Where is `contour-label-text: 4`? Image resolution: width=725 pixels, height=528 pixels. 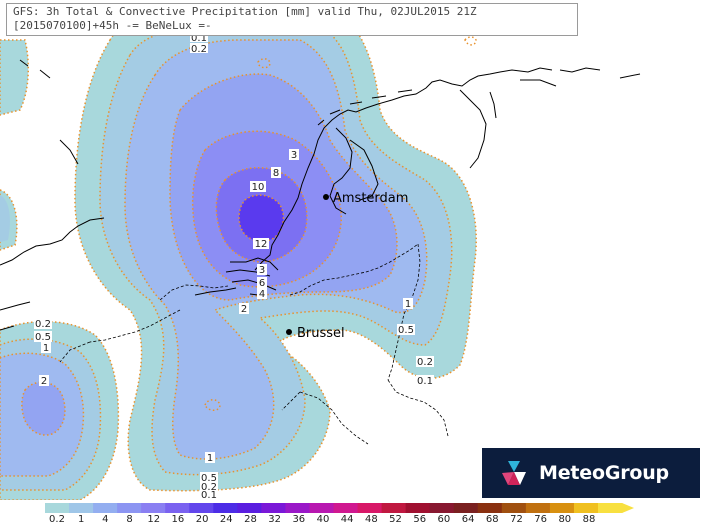 contour-label-text: 4 is located at coordinates (262, 294).